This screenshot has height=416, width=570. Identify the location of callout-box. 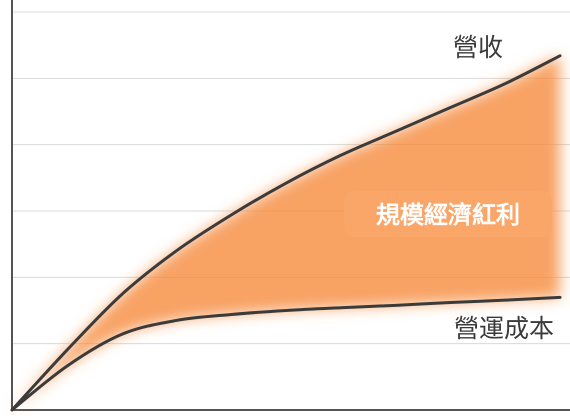
(448, 214).